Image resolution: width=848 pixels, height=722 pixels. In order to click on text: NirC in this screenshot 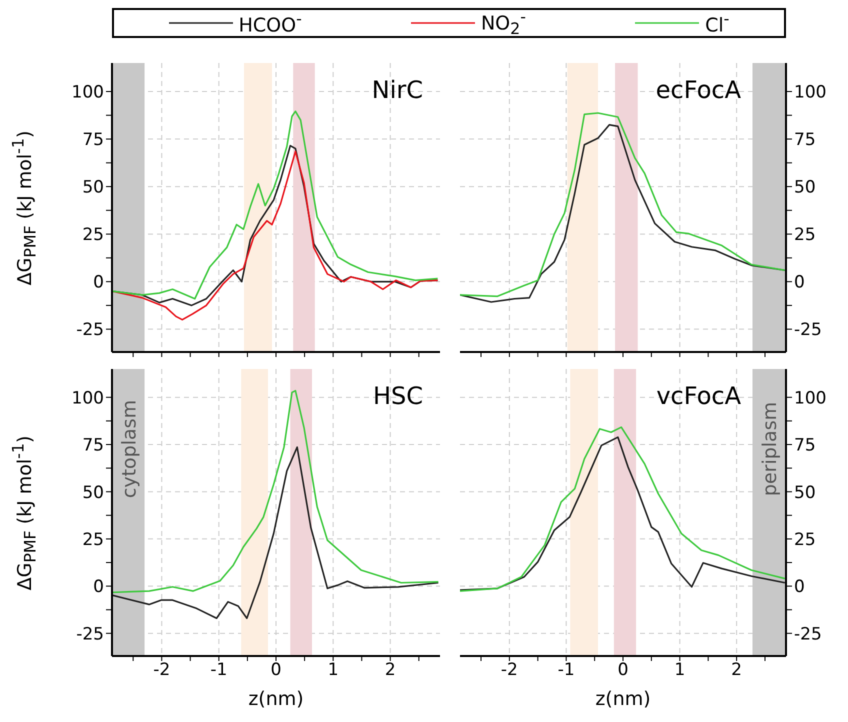, I will do `click(397, 90)`.